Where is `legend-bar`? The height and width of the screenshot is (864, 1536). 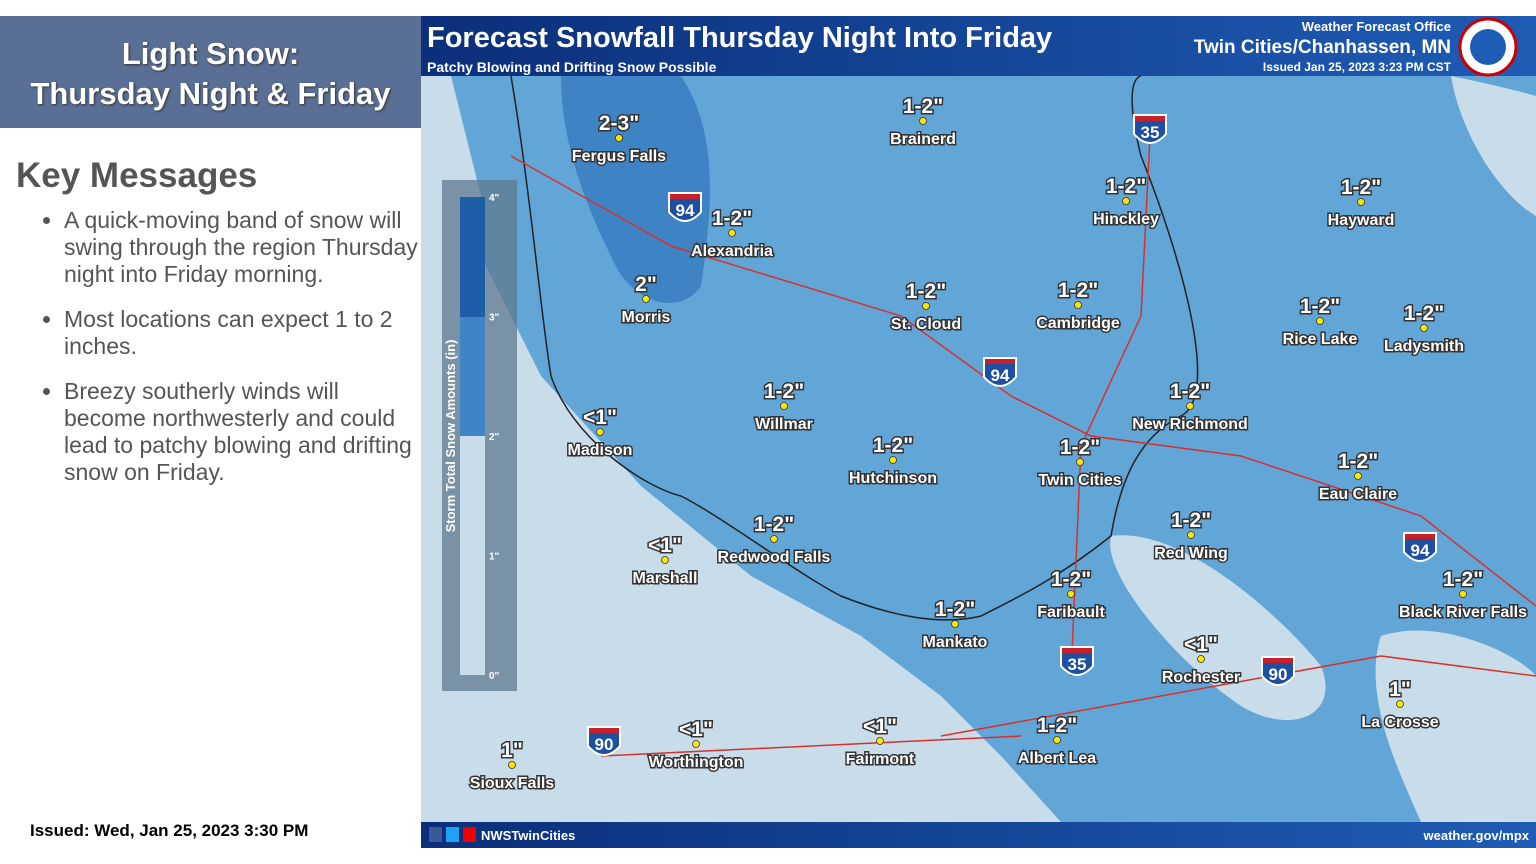
legend-bar is located at coordinates (472, 555).